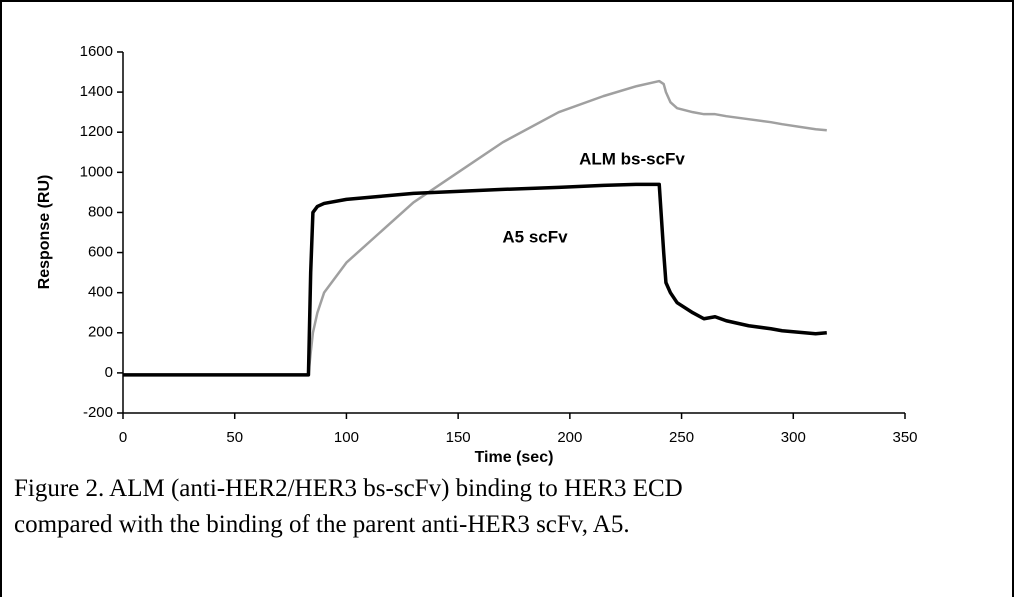 The image size is (1015, 597). What do you see at coordinates (100, 332) in the screenshot?
I see `y-tick-label: 200` at bounding box center [100, 332].